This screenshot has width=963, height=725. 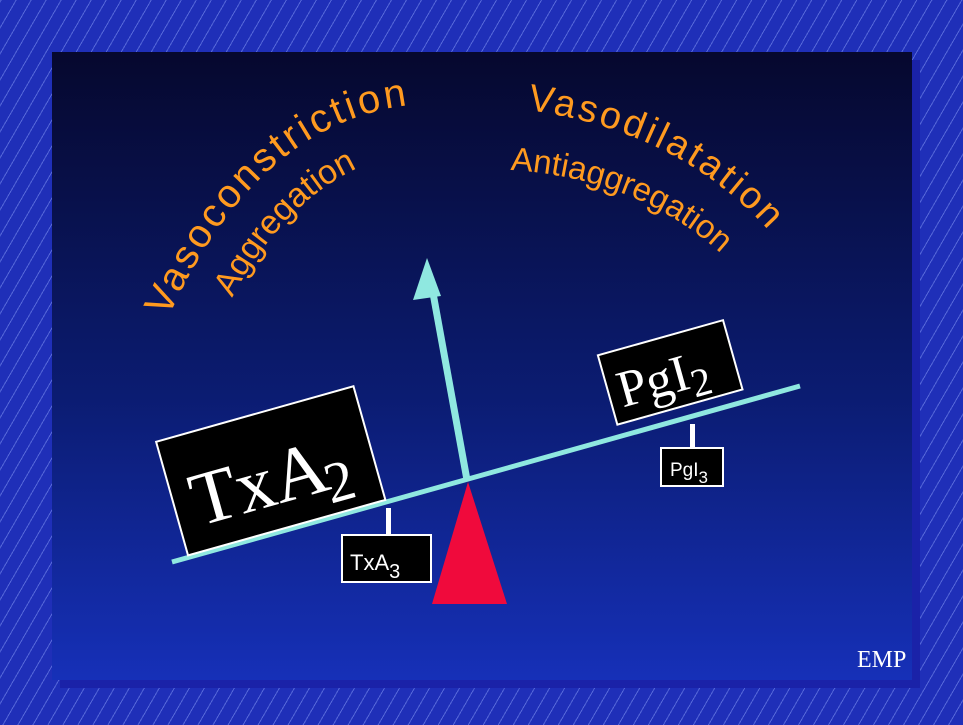 I want to click on pgi3-connector, so click(x=692, y=436).